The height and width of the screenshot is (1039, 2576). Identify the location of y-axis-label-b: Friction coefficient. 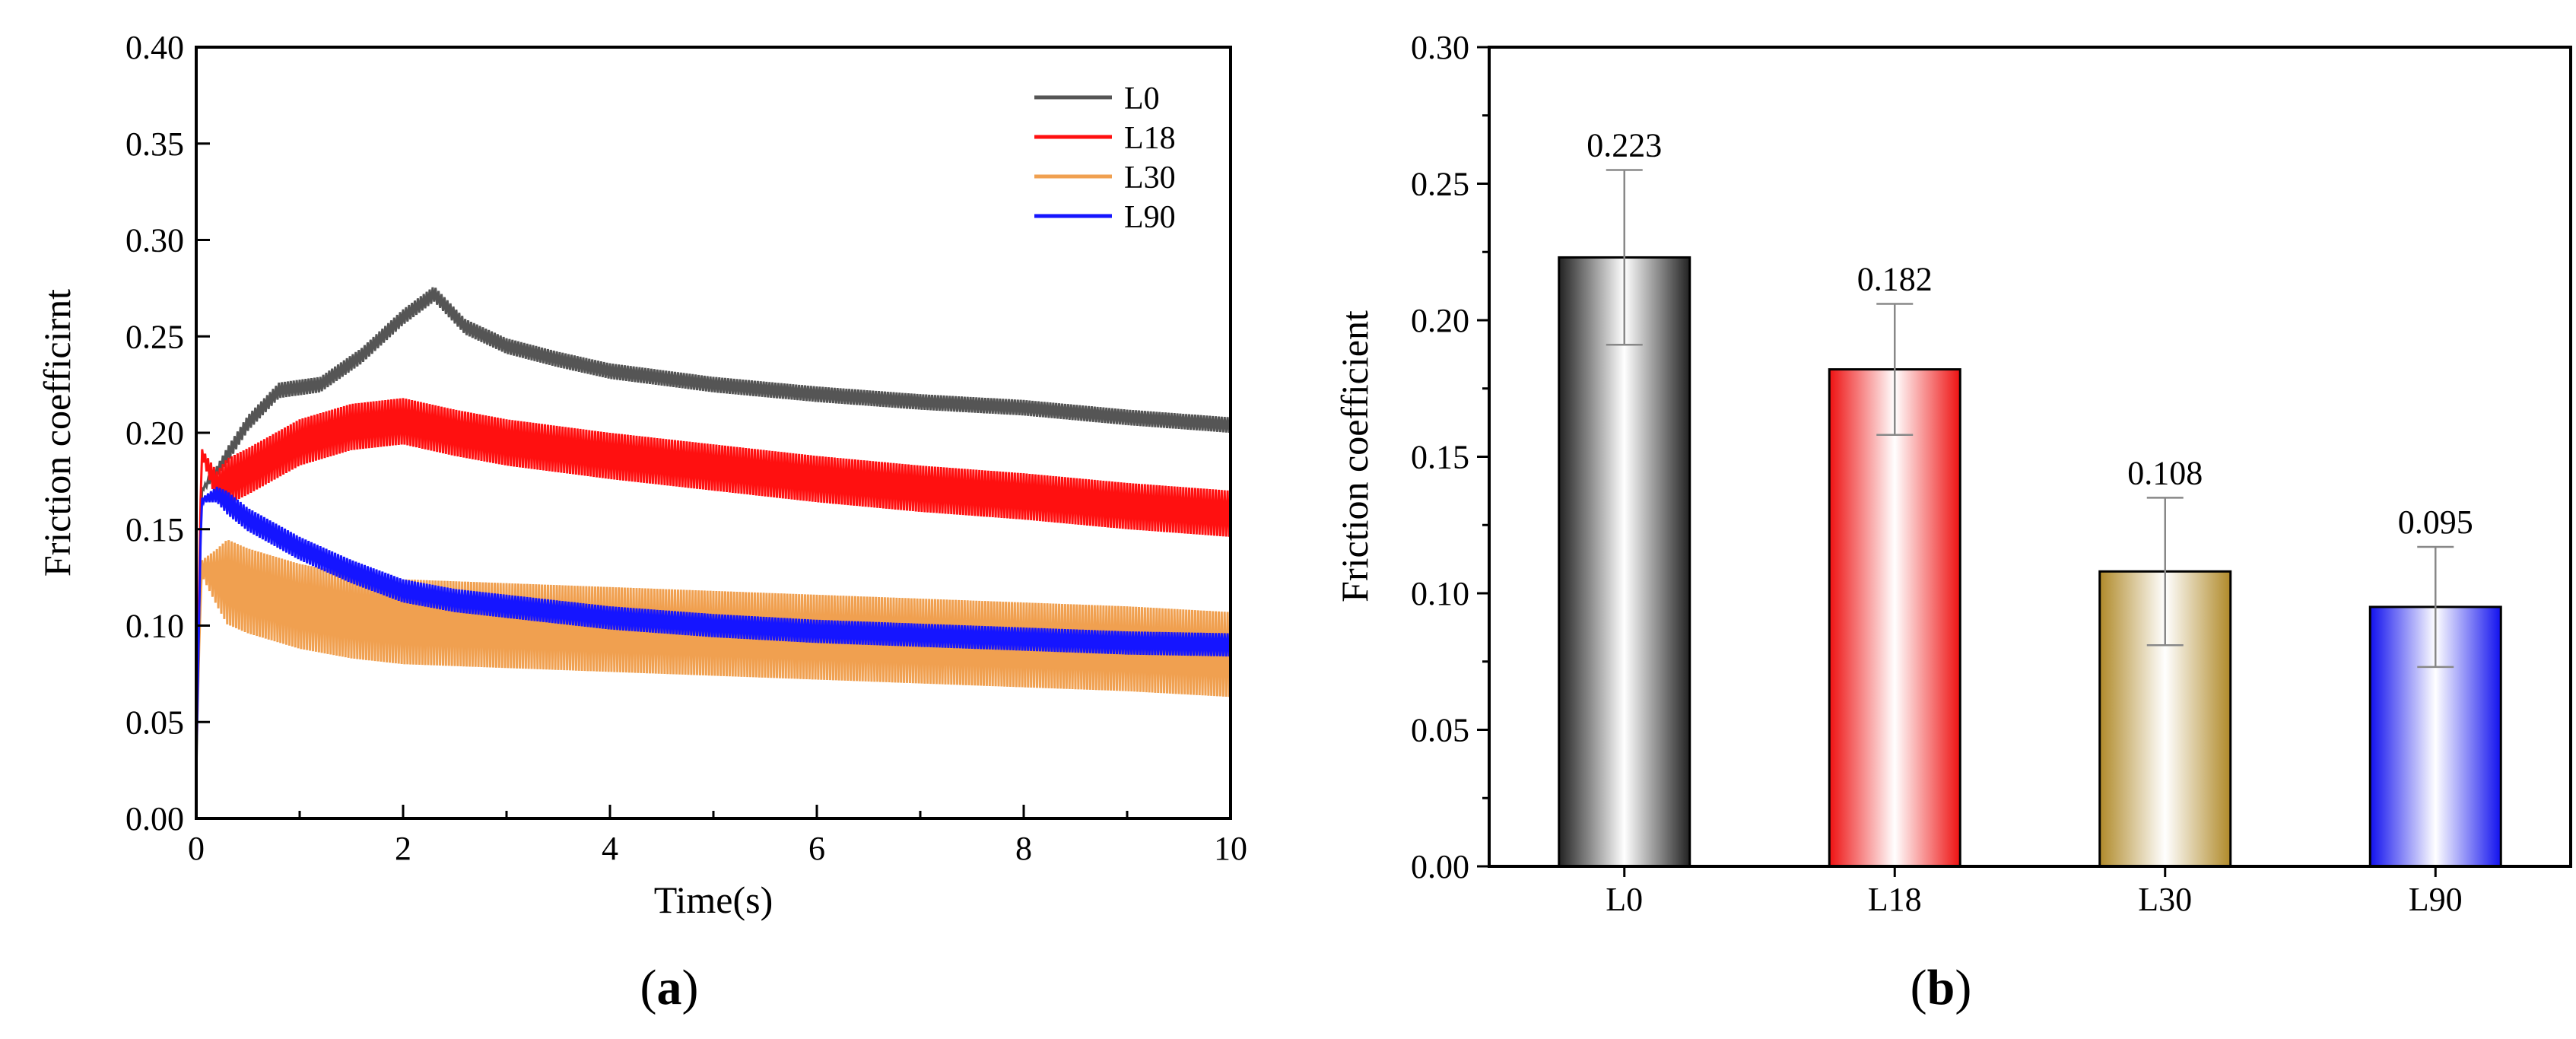
(1354, 456).